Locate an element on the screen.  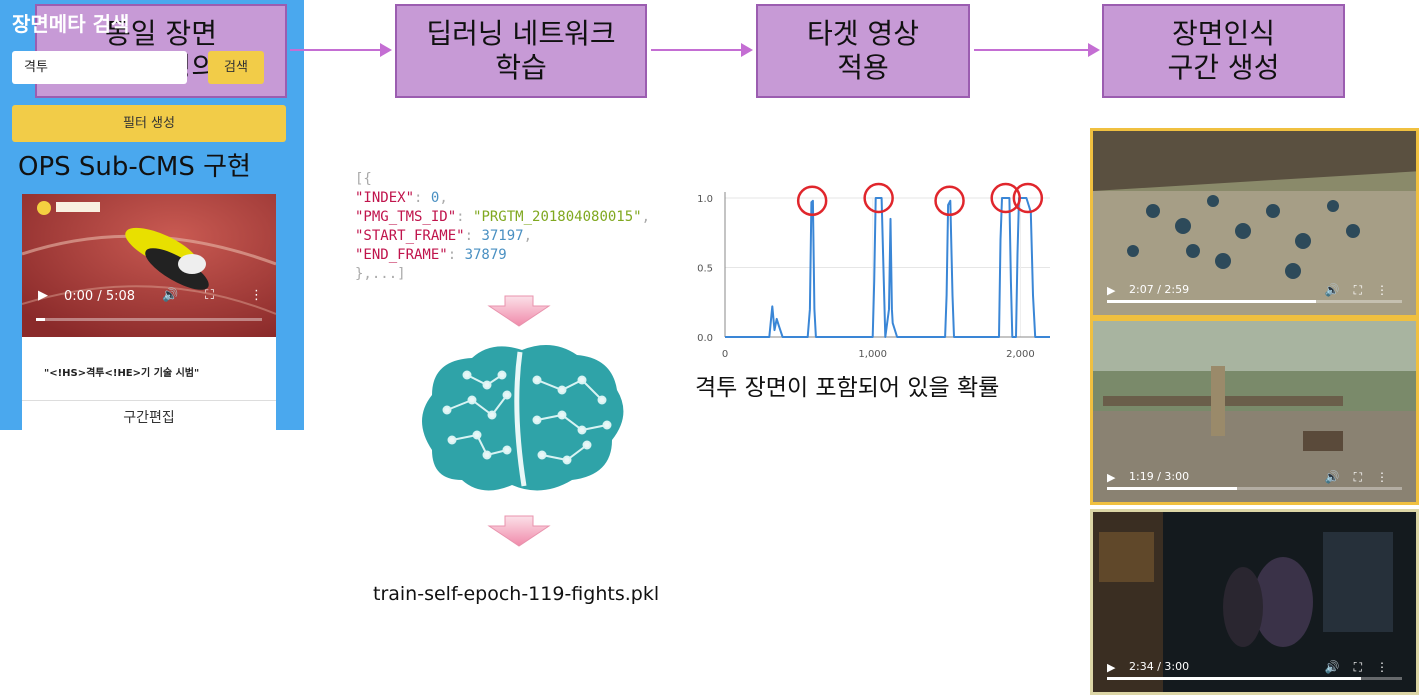
json-key: "INDEX" is located at coordinates (385, 198).